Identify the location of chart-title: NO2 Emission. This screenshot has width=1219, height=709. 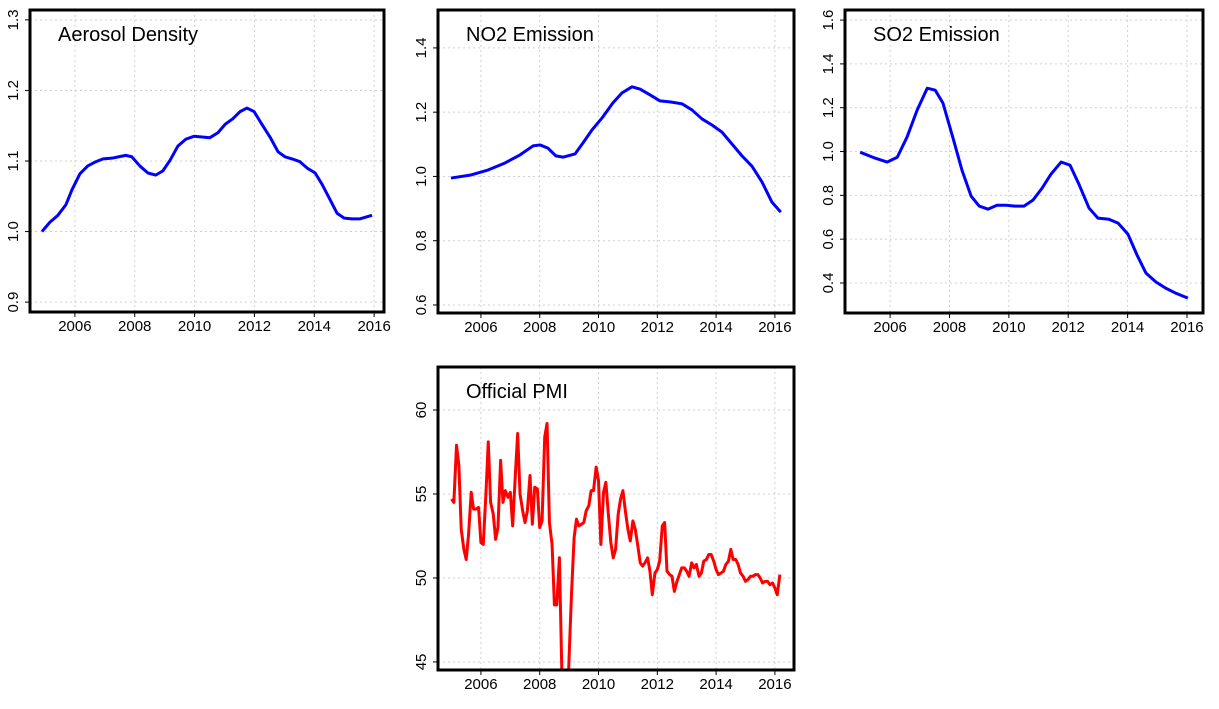
(530, 35).